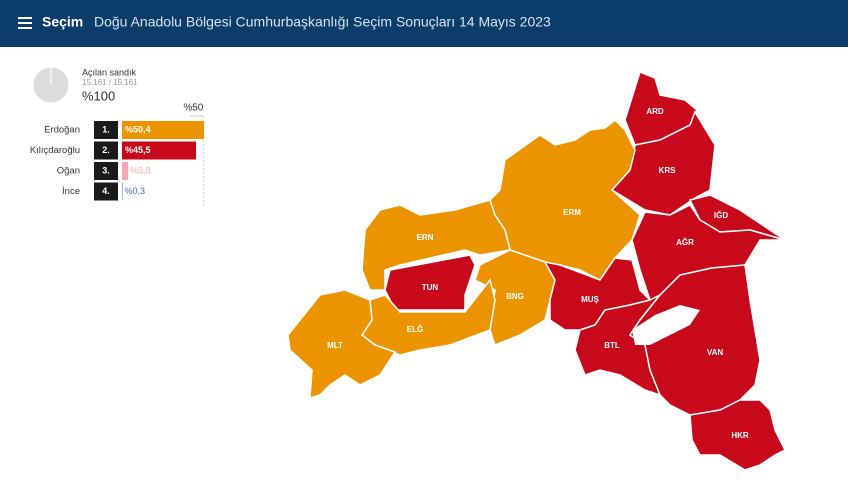  Describe the element at coordinates (740, 435) in the screenshot. I see `province-label: HKR` at that location.